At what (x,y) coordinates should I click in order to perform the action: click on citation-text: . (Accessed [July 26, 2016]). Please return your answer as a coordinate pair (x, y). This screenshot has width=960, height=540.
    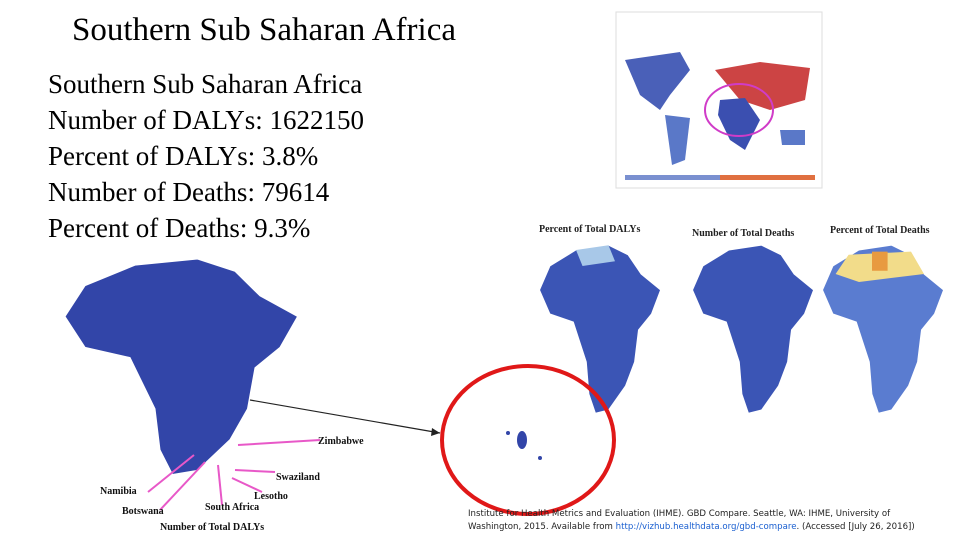
    Looking at the image, I should click on (855, 527).